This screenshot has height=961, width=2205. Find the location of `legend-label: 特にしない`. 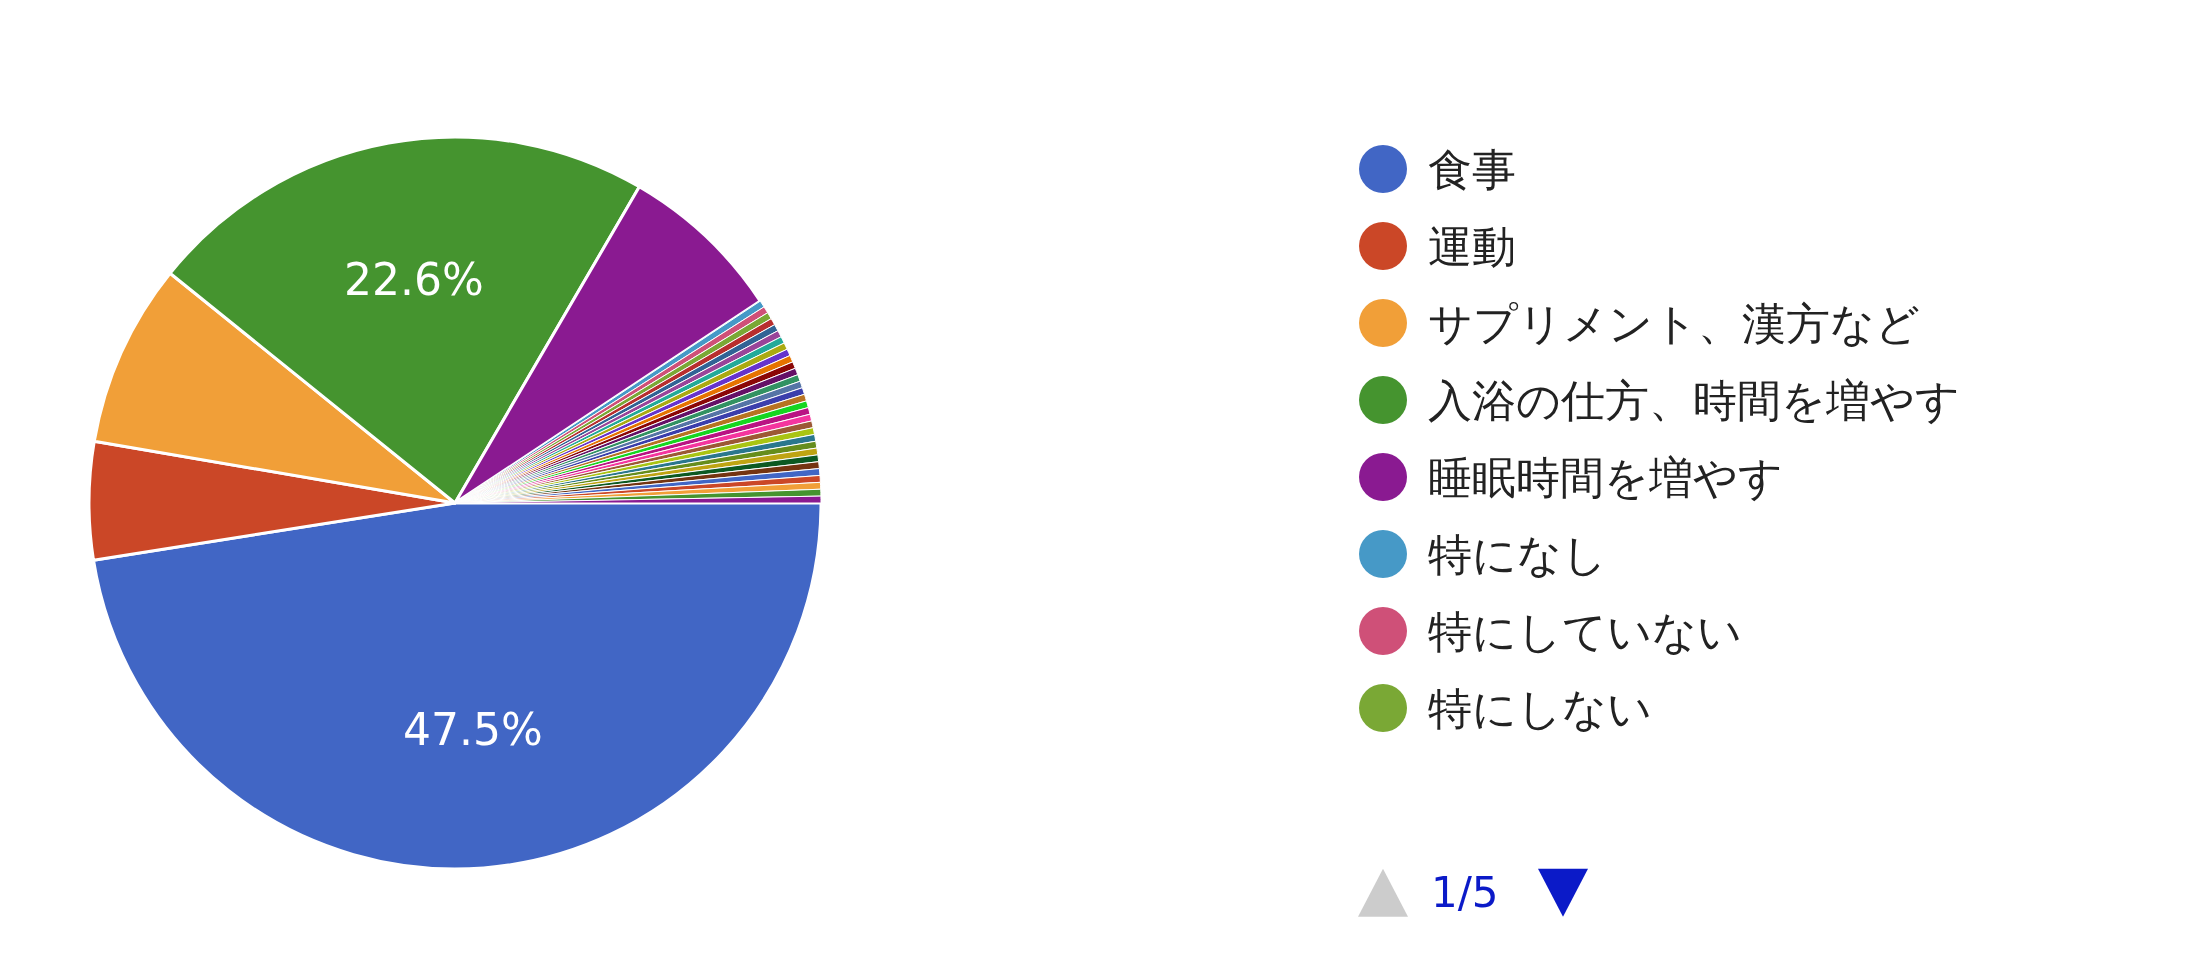

legend-label: 特にしない is located at coordinates (1540, 708).